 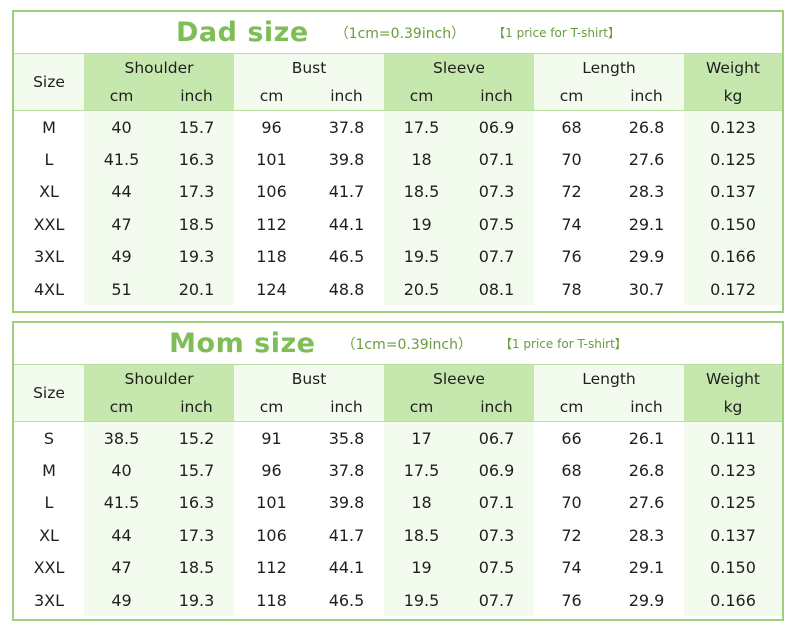 I want to click on value-cell: 41.5, so click(x=121, y=159).